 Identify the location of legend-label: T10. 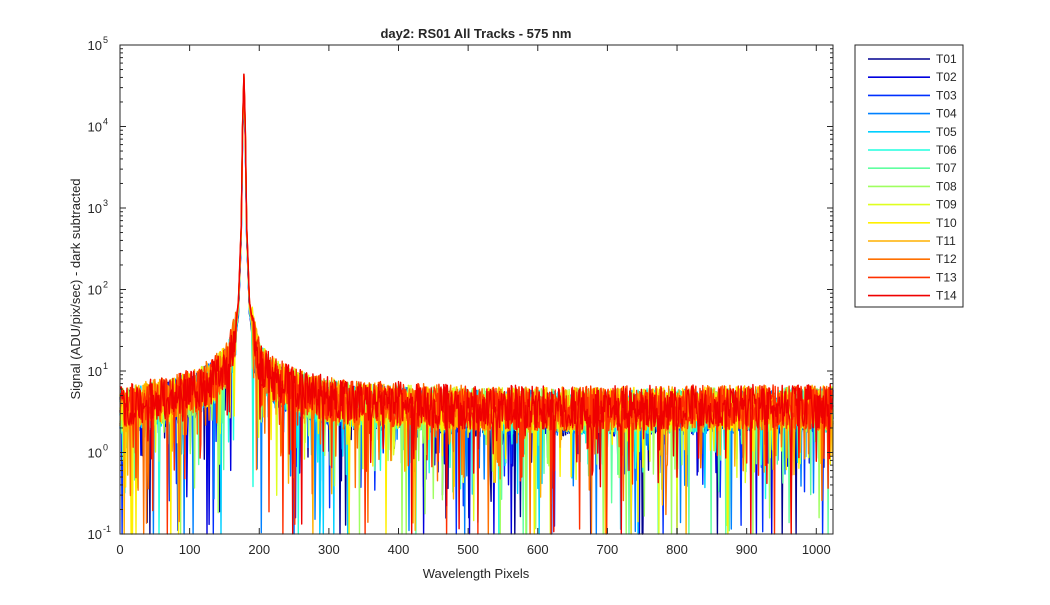
(946, 223).